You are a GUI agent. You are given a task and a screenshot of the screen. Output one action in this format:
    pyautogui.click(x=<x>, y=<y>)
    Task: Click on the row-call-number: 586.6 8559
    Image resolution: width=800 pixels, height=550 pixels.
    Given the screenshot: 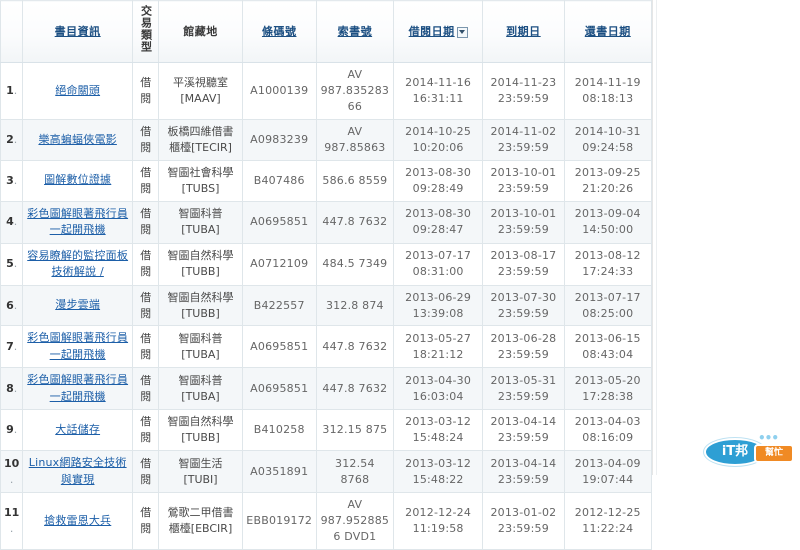 What is the action you would take?
    pyautogui.click(x=354, y=180)
    